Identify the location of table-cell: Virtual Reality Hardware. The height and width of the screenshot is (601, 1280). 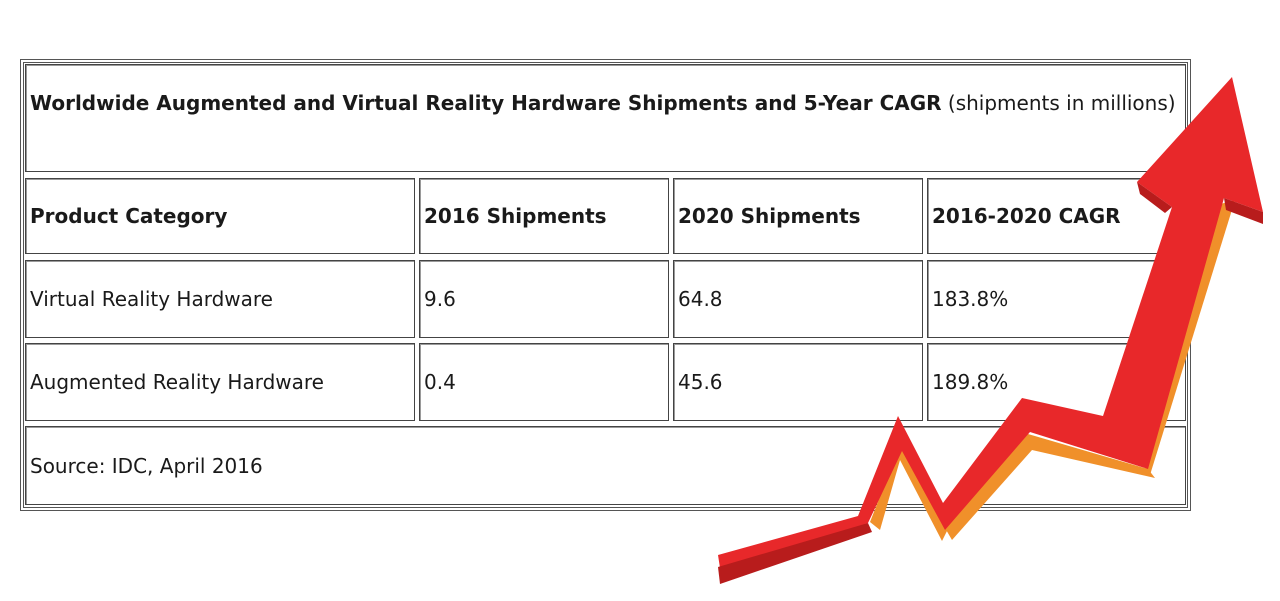
(220, 299).